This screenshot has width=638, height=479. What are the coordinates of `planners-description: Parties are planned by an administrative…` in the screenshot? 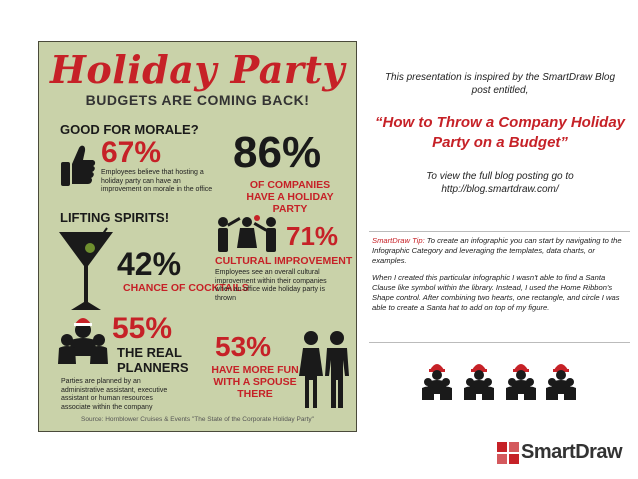 It's located at (114, 394).